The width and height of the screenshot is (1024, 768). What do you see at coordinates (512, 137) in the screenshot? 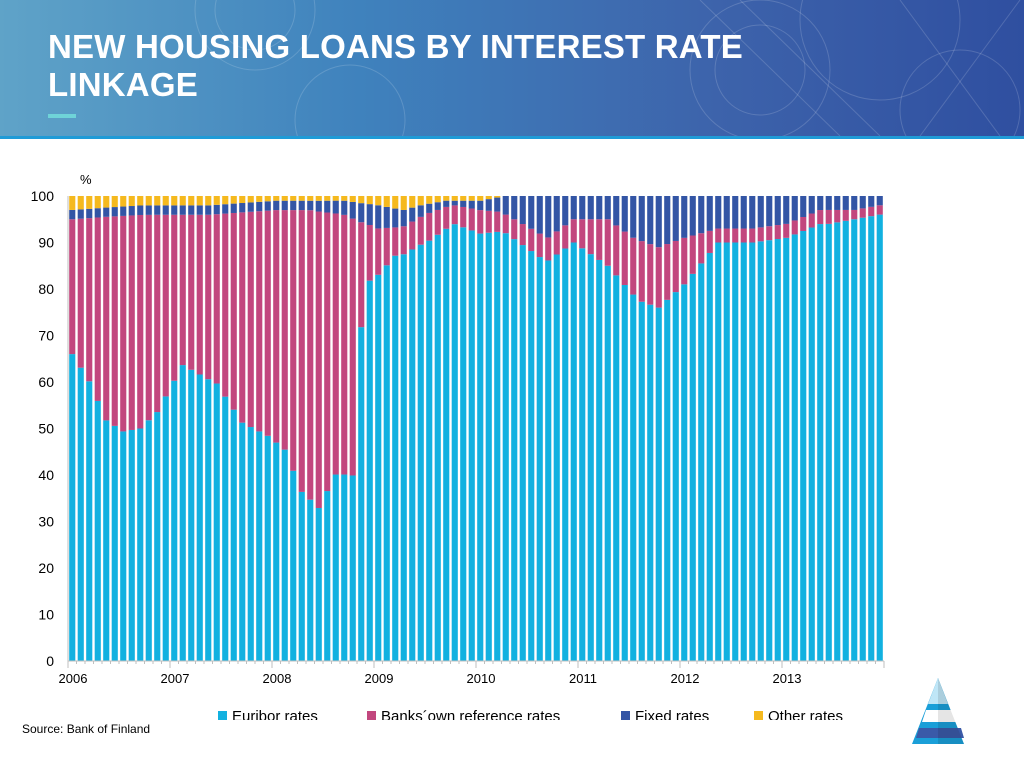
I see `header-divider` at bounding box center [512, 137].